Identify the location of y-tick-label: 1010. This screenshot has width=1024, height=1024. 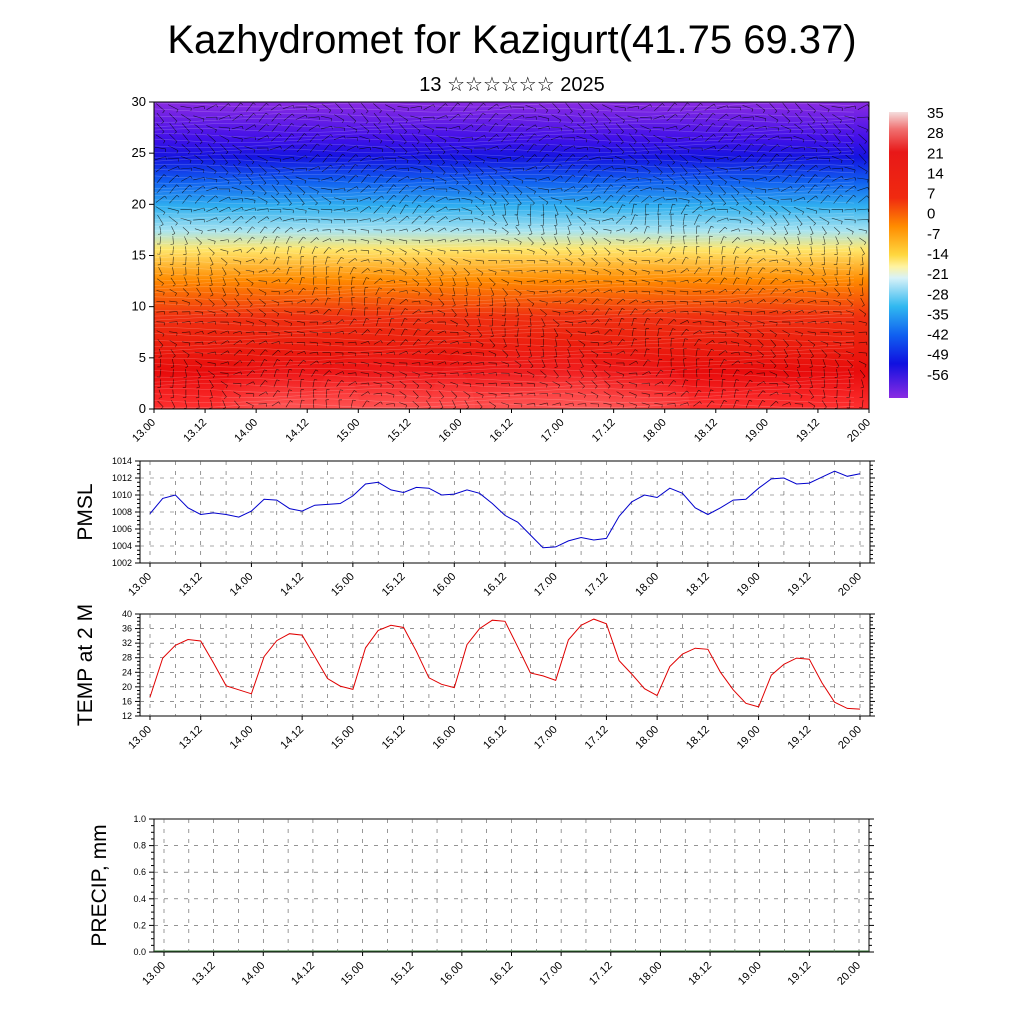
(122, 495).